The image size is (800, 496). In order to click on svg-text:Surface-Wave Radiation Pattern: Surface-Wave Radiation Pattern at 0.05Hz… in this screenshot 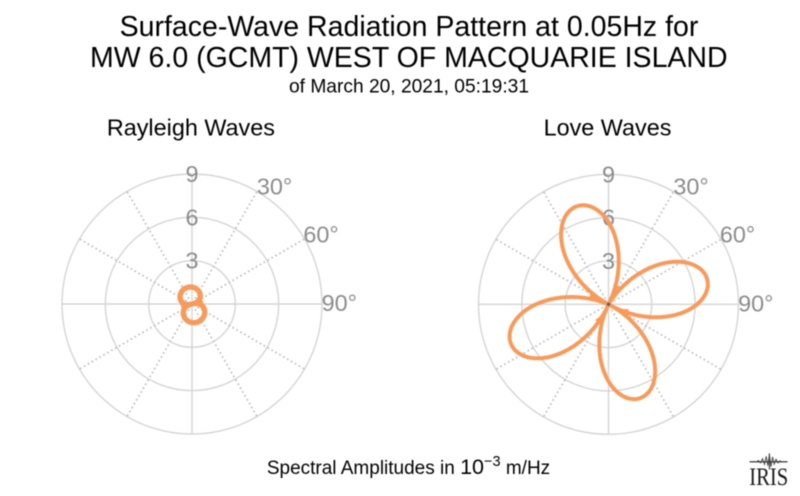, I will do `click(409, 27)`.